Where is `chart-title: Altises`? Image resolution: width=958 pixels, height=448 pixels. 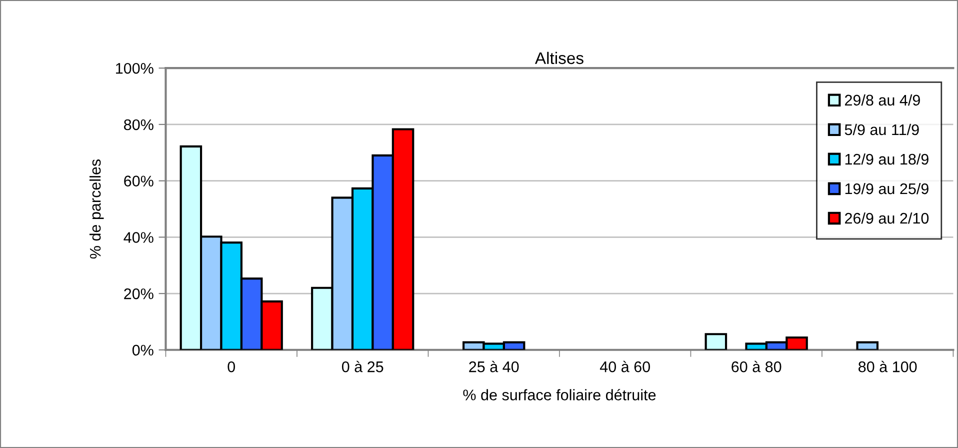
chart-title: Altises is located at coordinates (559, 58).